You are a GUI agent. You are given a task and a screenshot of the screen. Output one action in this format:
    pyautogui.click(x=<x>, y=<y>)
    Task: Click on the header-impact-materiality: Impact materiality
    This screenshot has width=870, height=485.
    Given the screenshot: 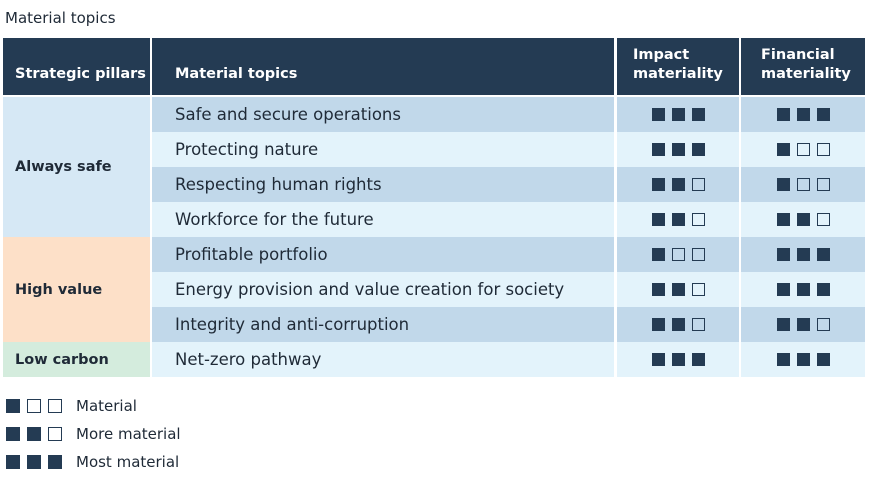 What is the action you would take?
    pyautogui.click(x=678, y=66)
    